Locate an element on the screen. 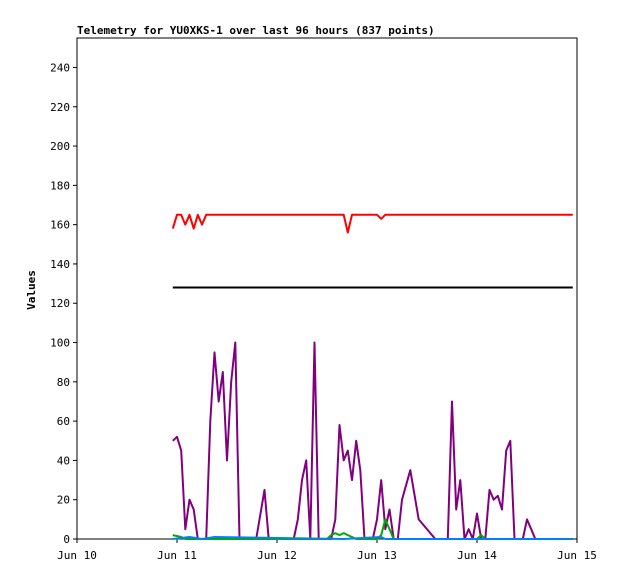 The height and width of the screenshot is (584, 618). y-axis: 0 20 40 60 80 100 120 140 160 180 200 220 240 is located at coordinates (63, 303).